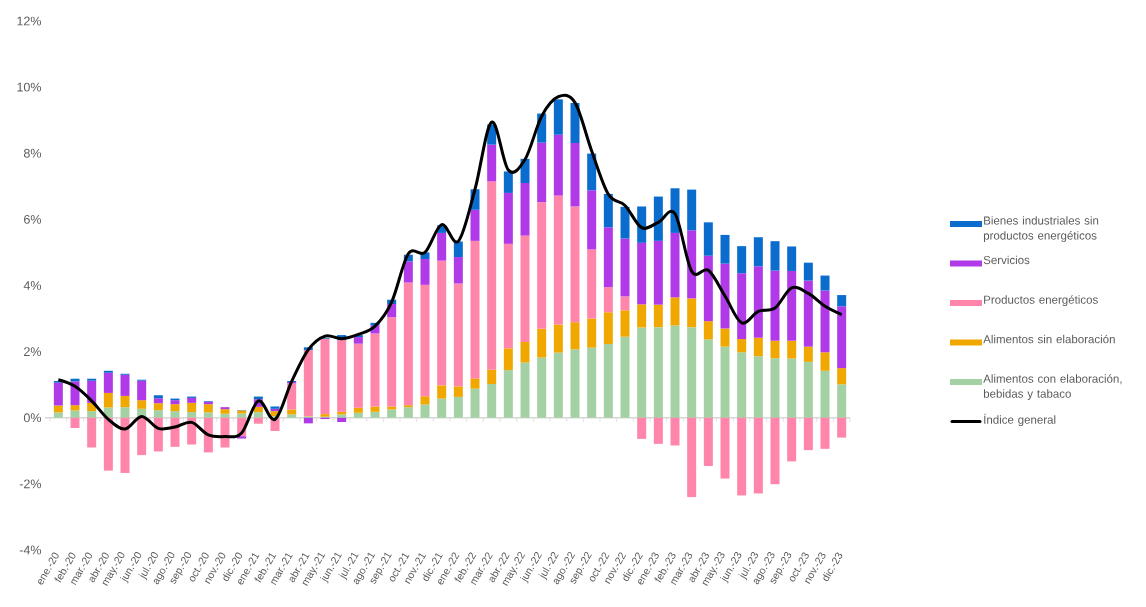 The width and height of the screenshot is (1146, 607). Describe the element at coordinates (29, 21) in the screenshot. I see `y-tick-label: 12%` at that location.